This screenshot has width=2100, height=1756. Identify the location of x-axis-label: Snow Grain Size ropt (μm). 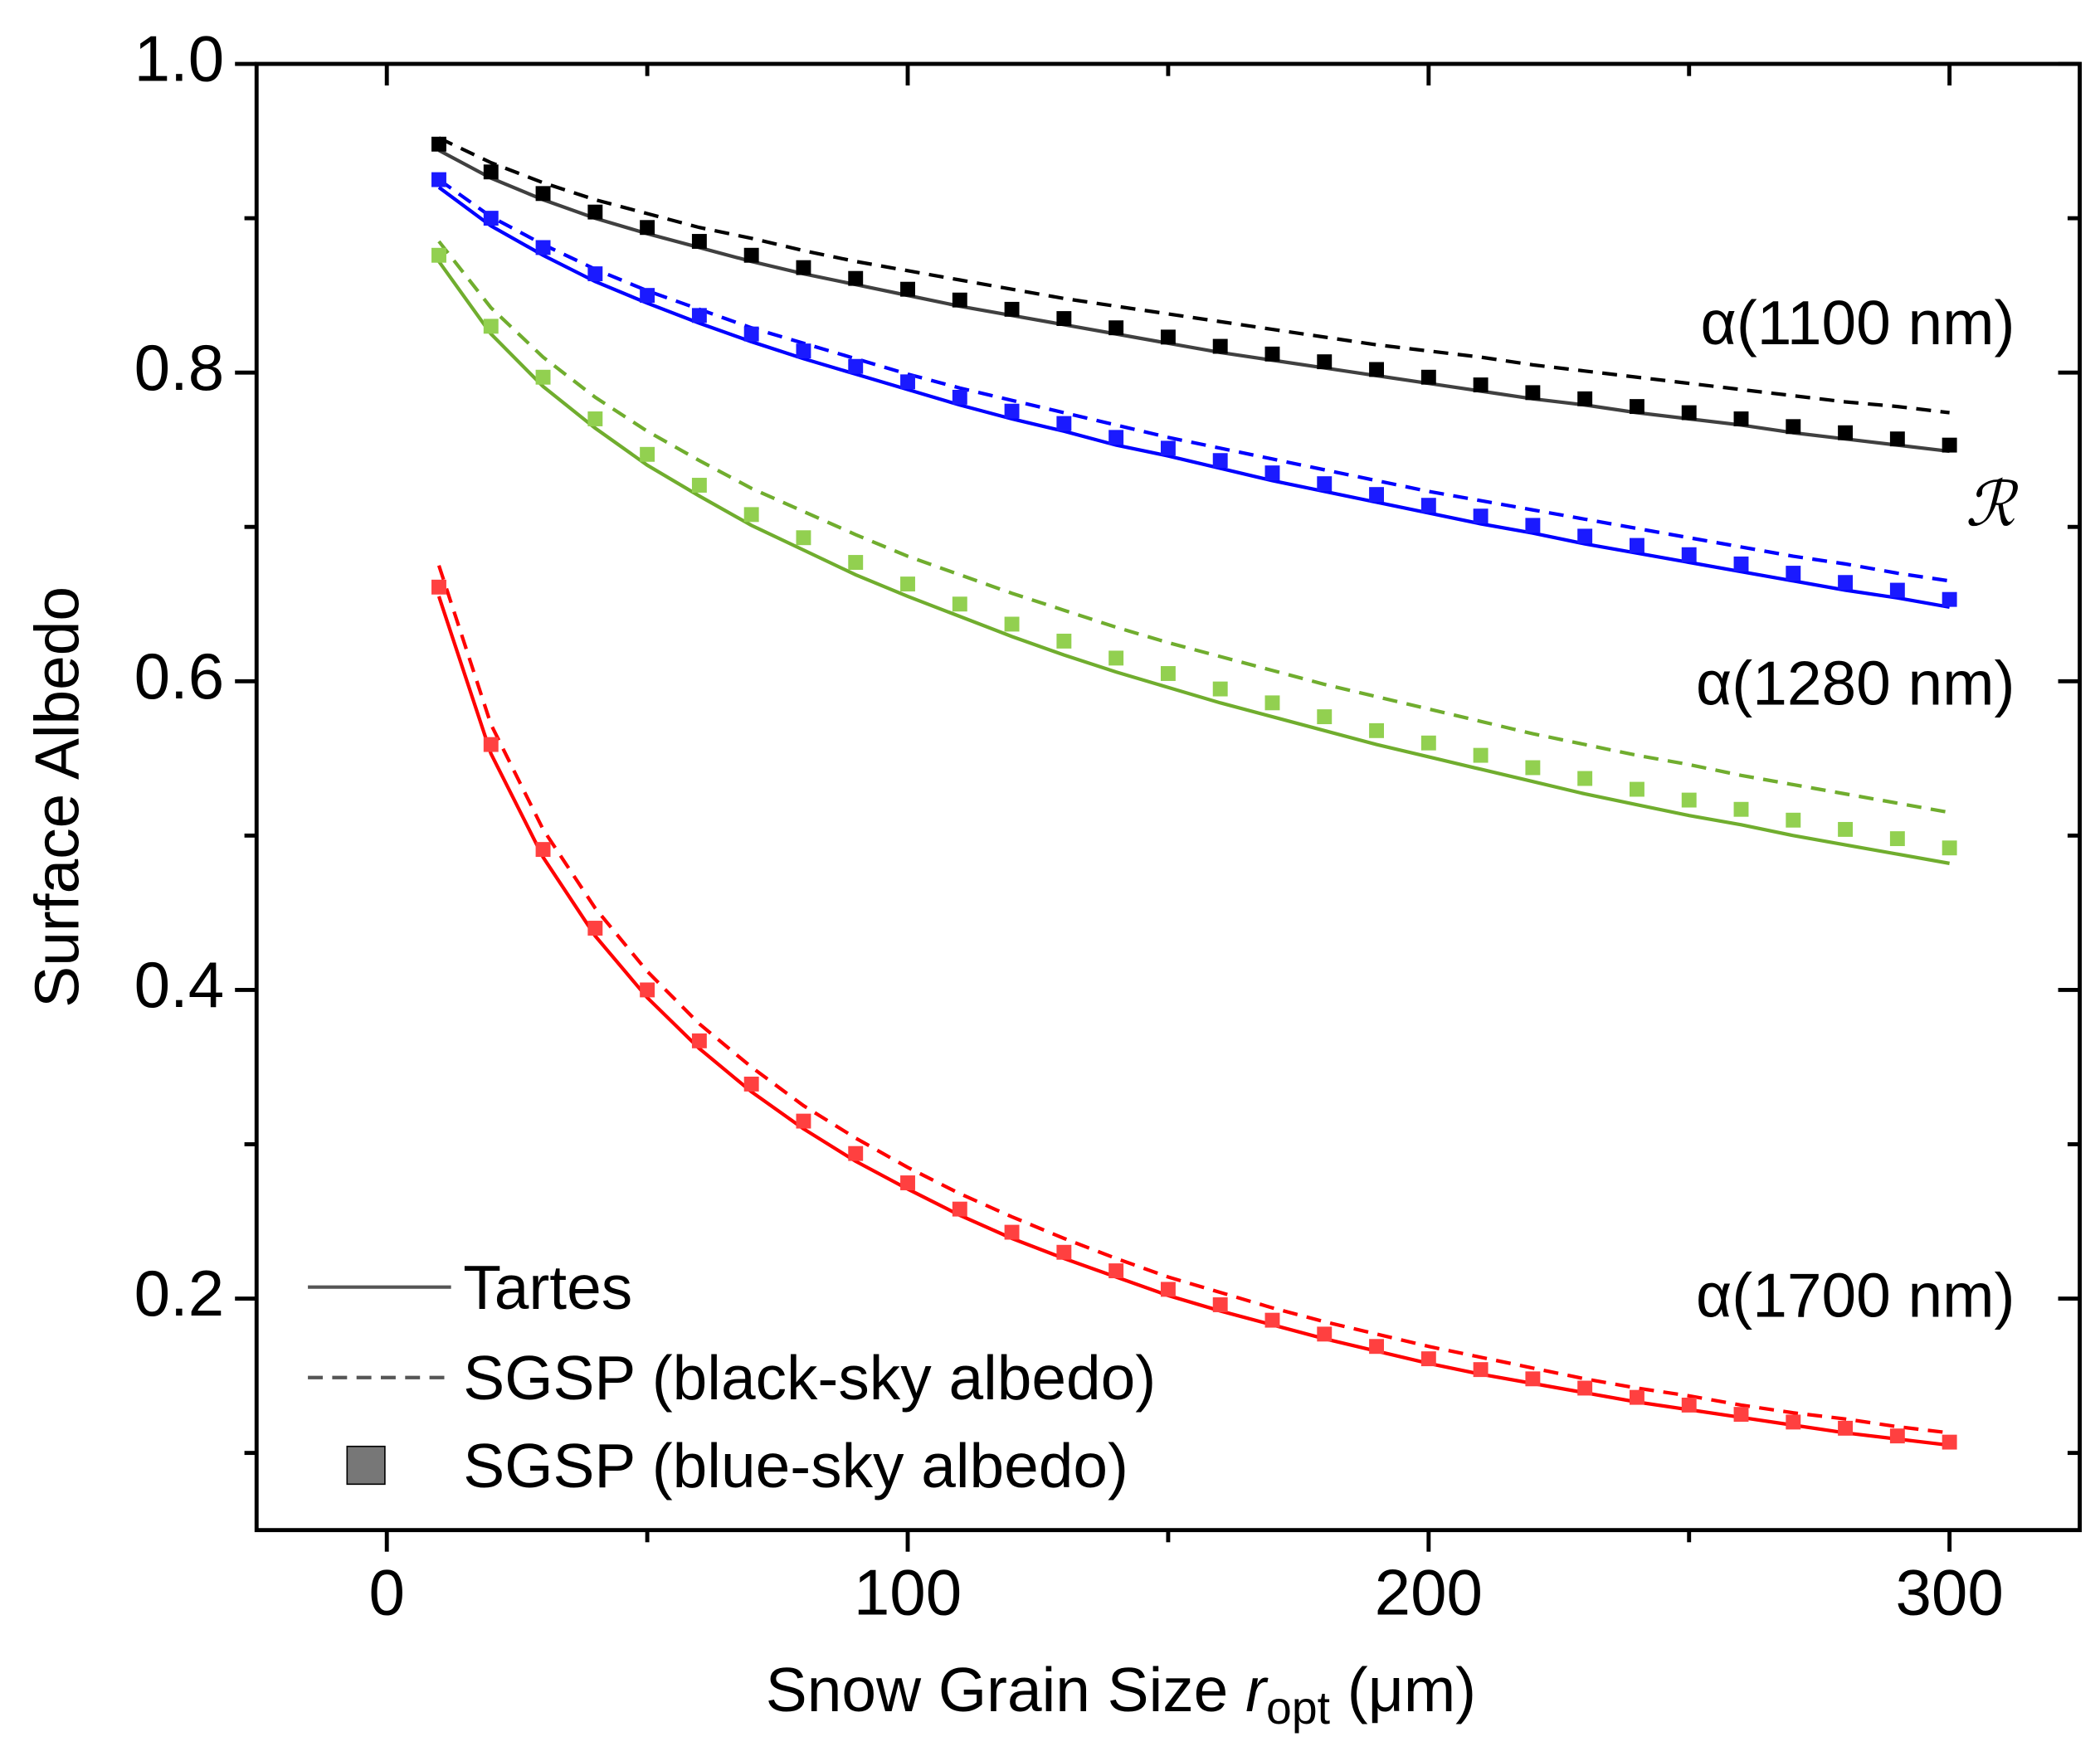
(1121, 1694).